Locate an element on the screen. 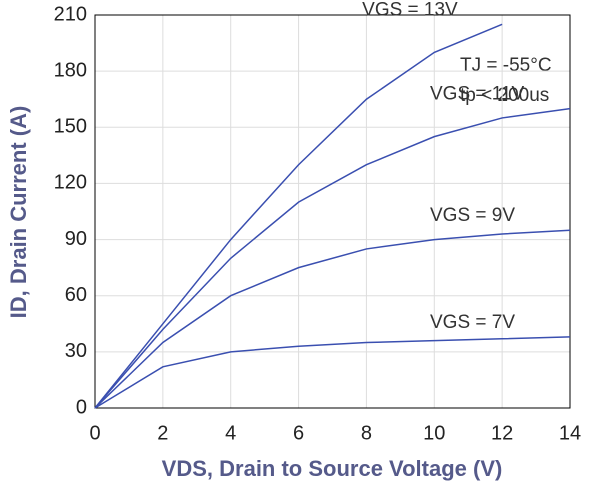 Image resolution: width=606 pixels, height=494 pixels. x-tick-label: 12 is located at coordinates (502, 433).